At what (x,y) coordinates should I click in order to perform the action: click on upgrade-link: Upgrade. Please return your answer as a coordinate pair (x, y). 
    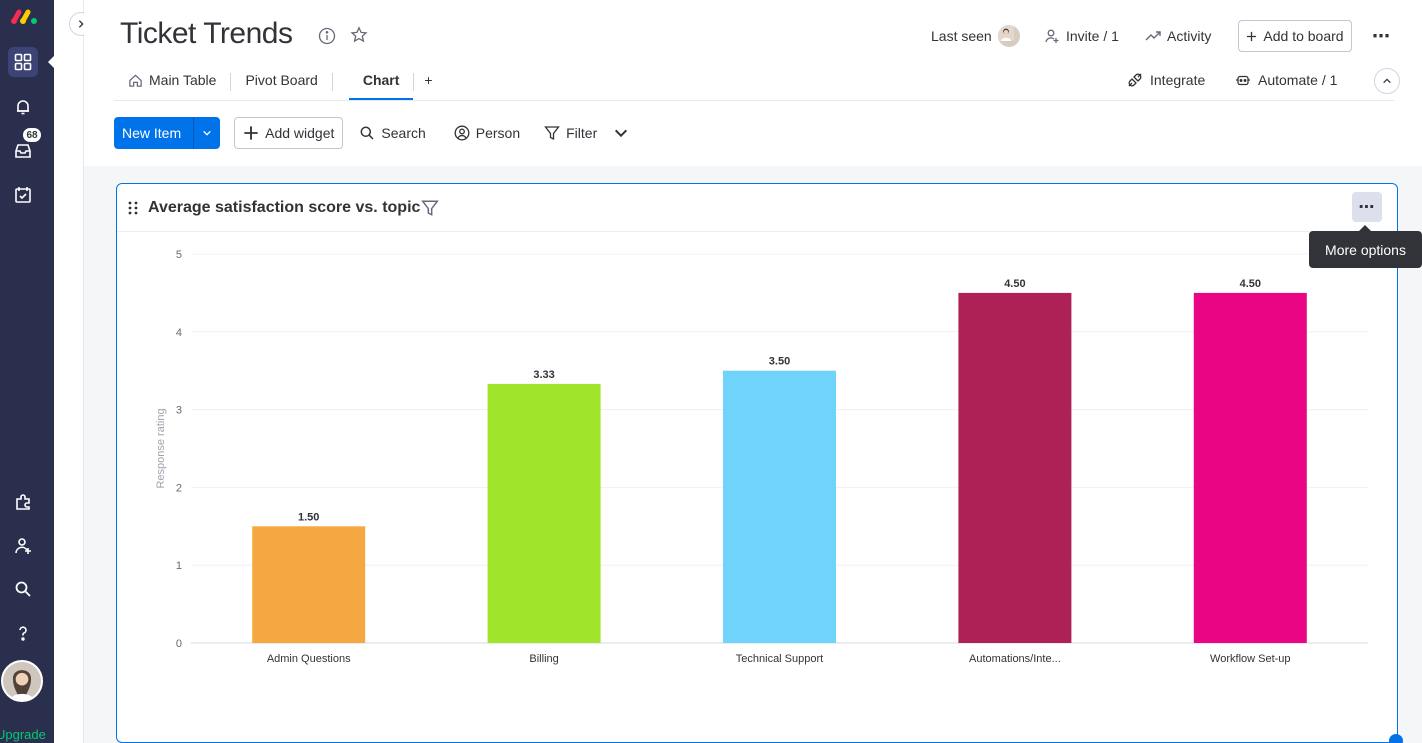
    Looking at the image, I should click on (23, 734).